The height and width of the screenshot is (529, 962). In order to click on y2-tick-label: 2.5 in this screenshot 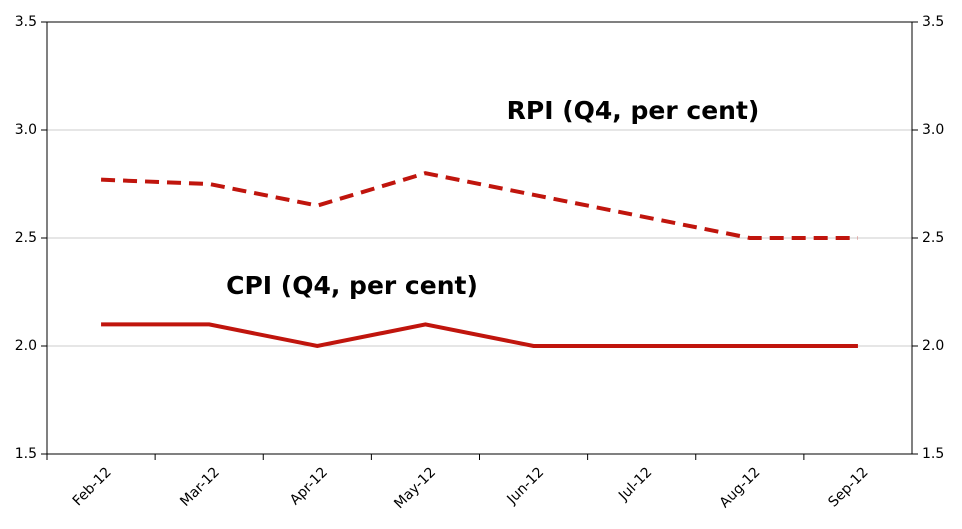, I will do `click(933, 238)`.